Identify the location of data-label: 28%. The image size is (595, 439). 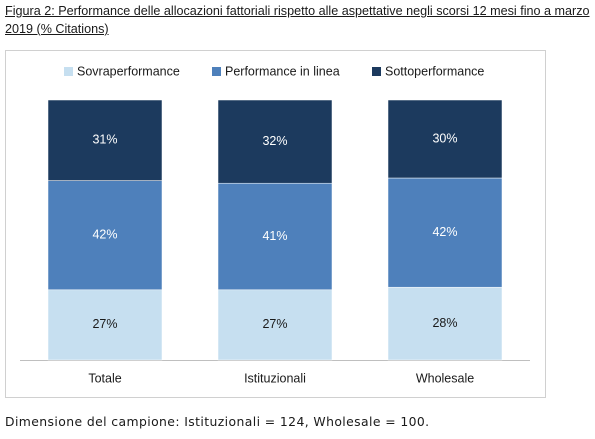
(444, 323).